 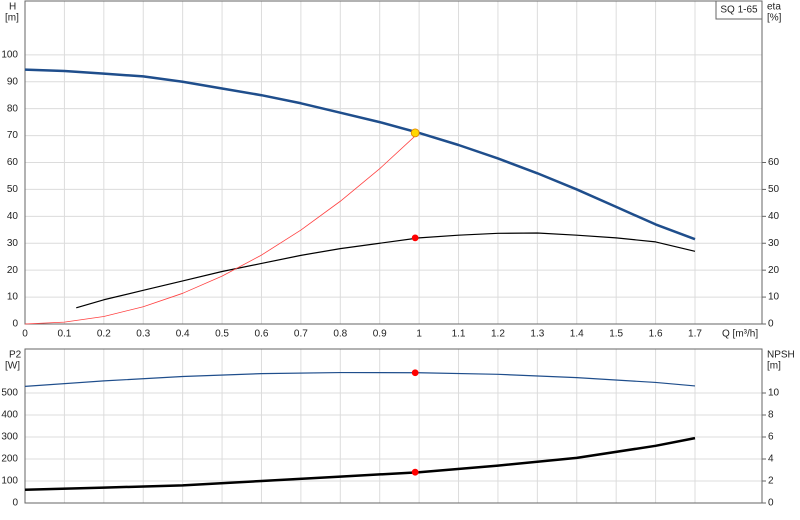 What do you see at coordinates (774, 270) in the screenshot?
I see `y2-tick-label: 20` at bounding box center [774, 270].